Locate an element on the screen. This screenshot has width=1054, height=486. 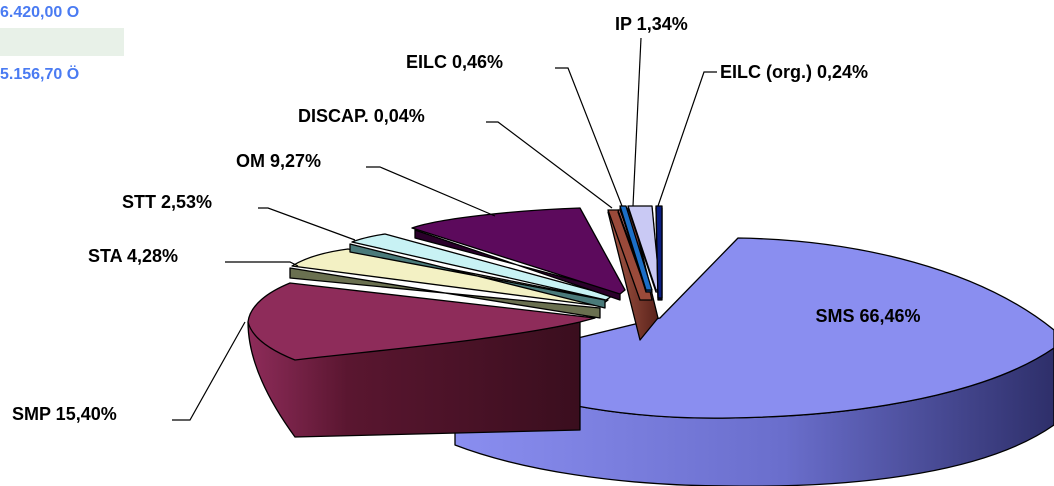
slice-sta is located at coordinates (449, 283).